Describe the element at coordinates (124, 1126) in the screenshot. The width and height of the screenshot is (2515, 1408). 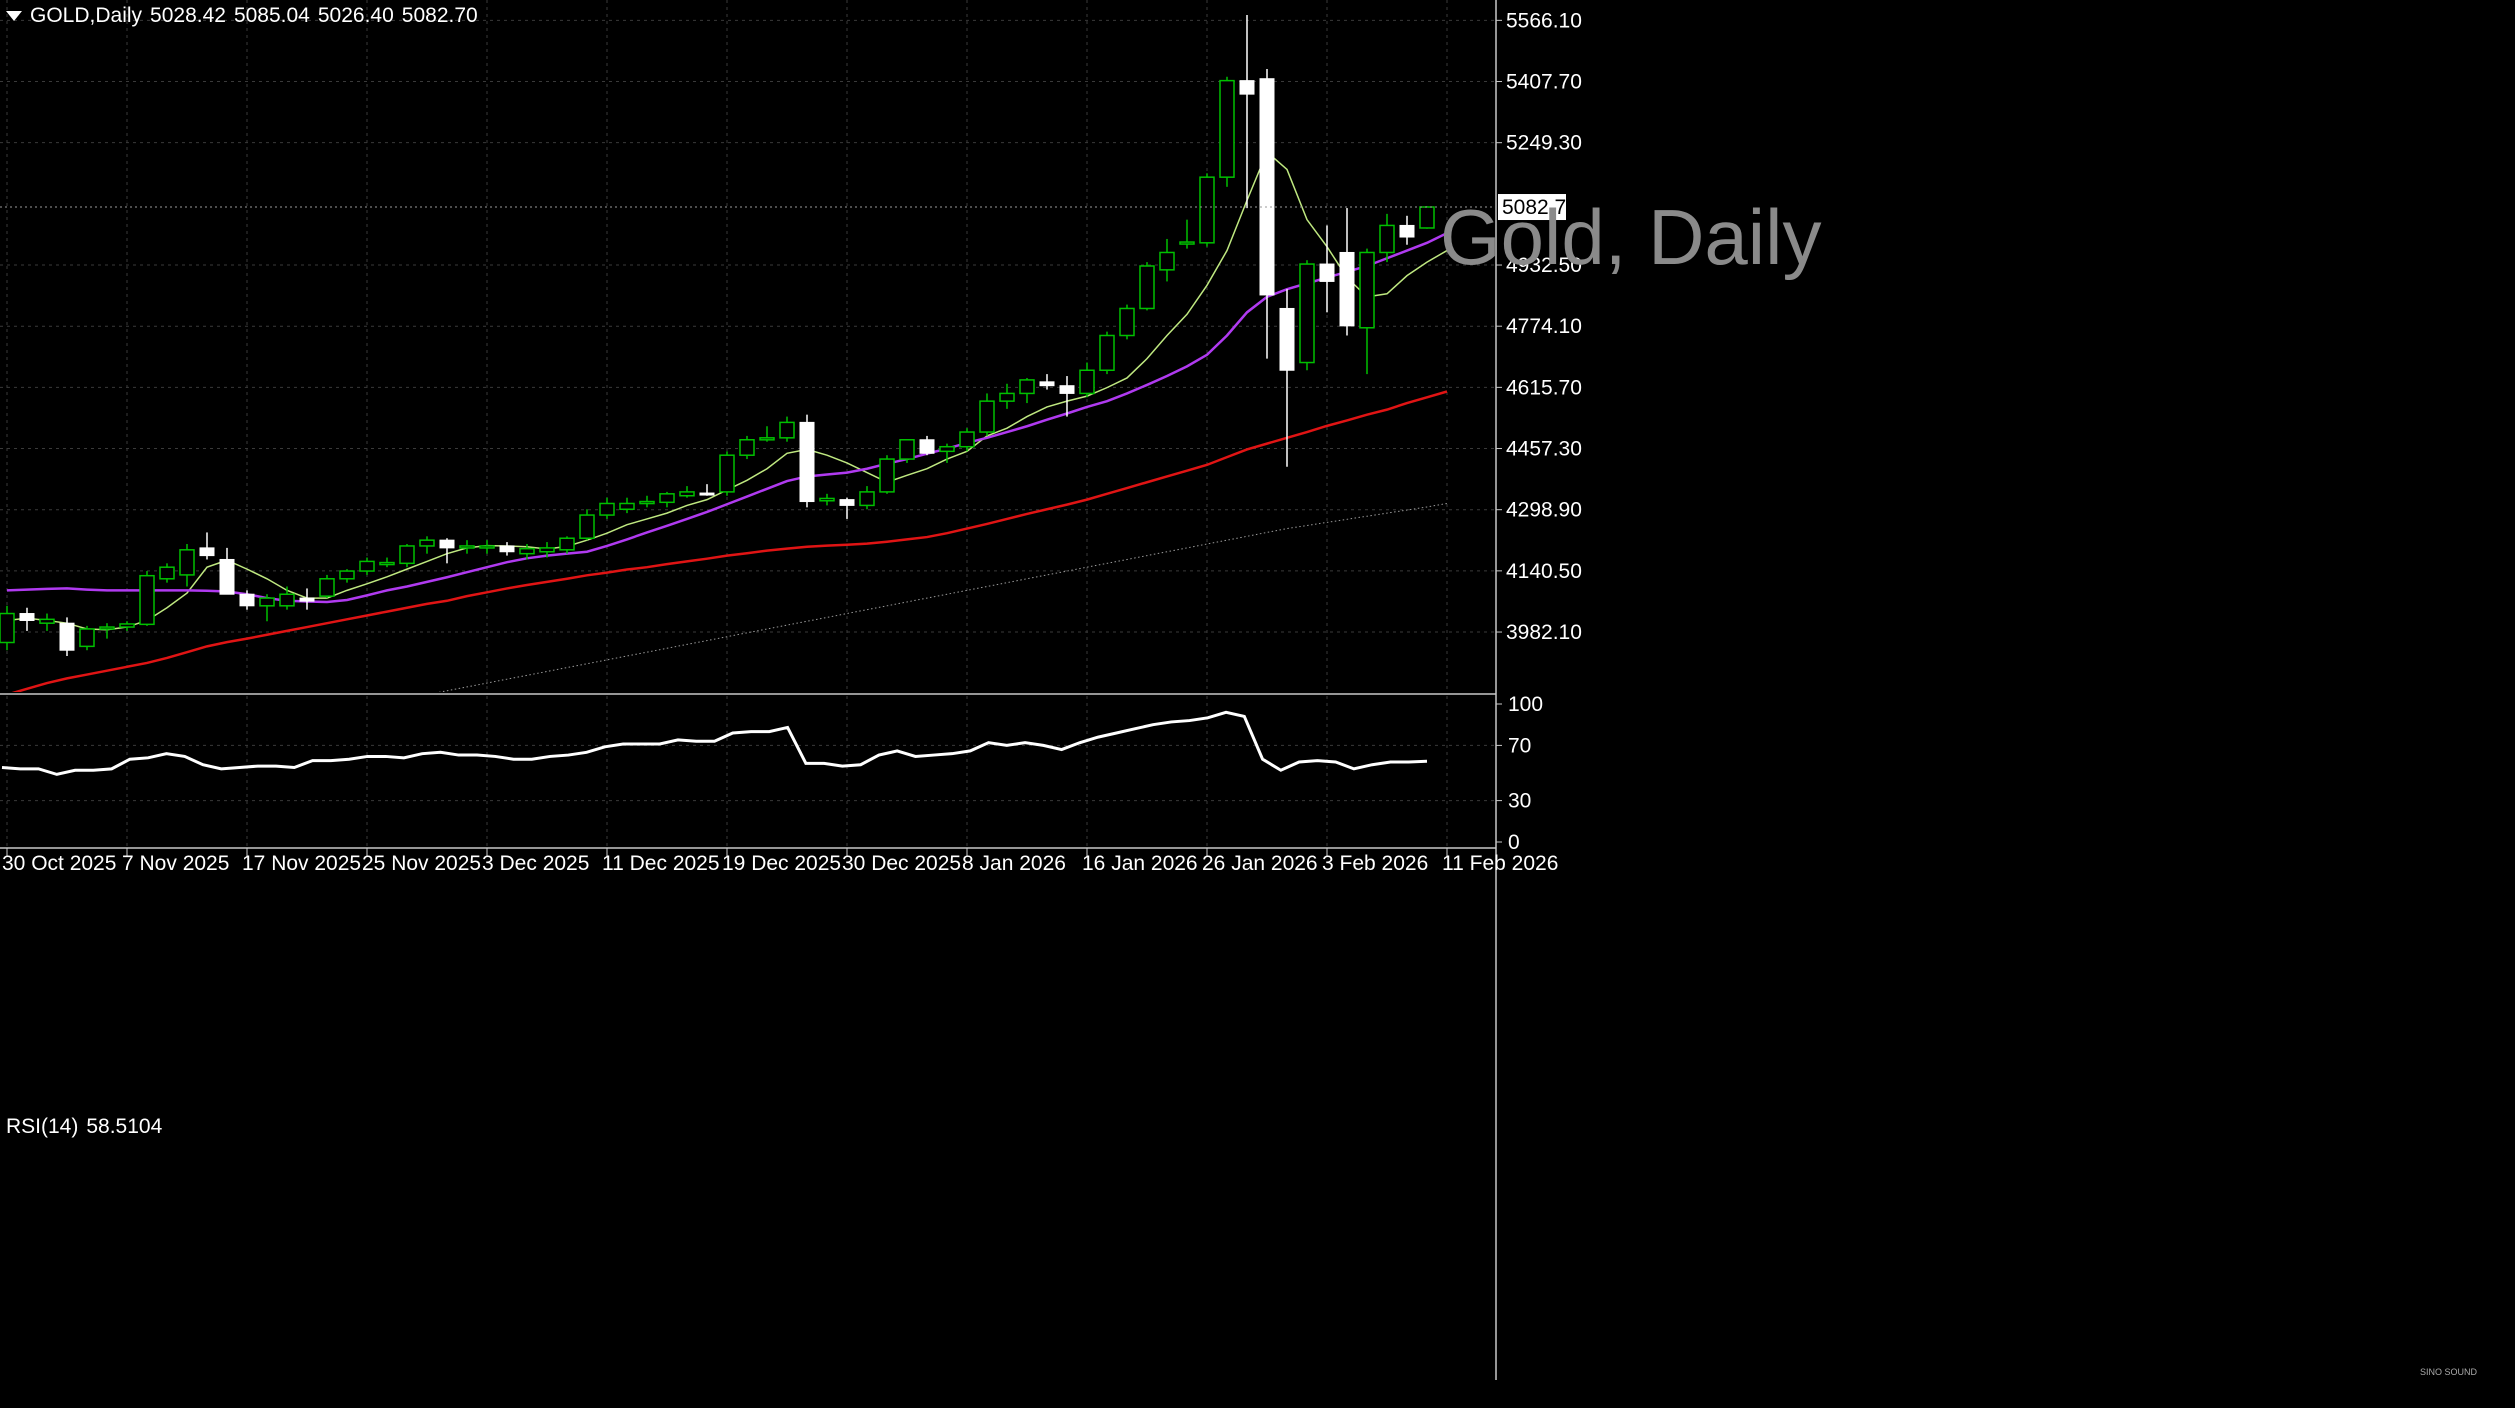
I see `rsi-value: 58.5104` at that location.